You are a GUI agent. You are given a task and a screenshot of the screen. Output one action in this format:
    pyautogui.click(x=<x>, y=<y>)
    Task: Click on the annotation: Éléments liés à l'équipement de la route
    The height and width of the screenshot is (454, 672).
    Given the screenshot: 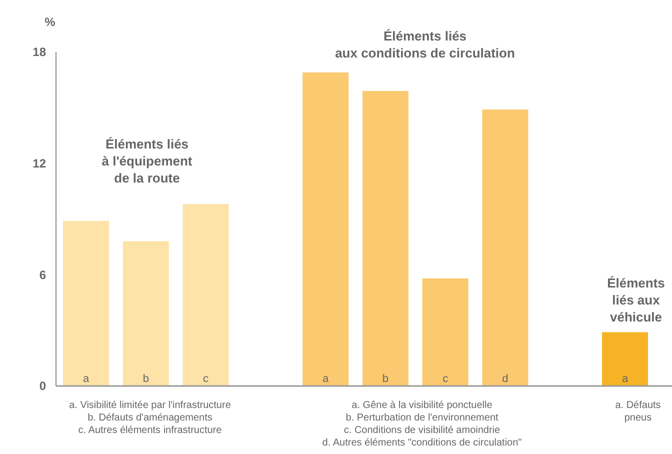 What is the action you would take?
    pyautogui.click(x=147, y=161)
    